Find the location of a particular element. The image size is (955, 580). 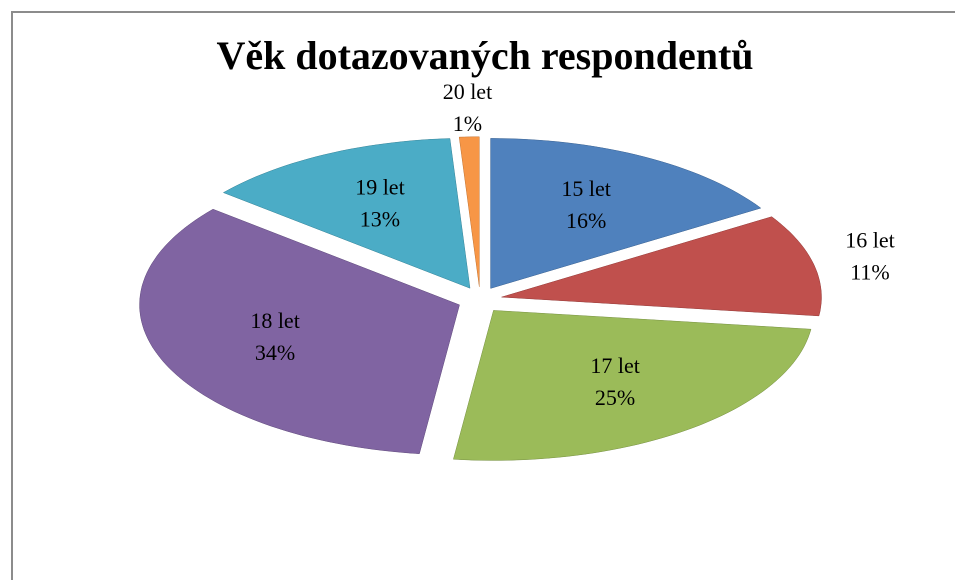

data-label-value: 25% is located at coordinates (615, 397).